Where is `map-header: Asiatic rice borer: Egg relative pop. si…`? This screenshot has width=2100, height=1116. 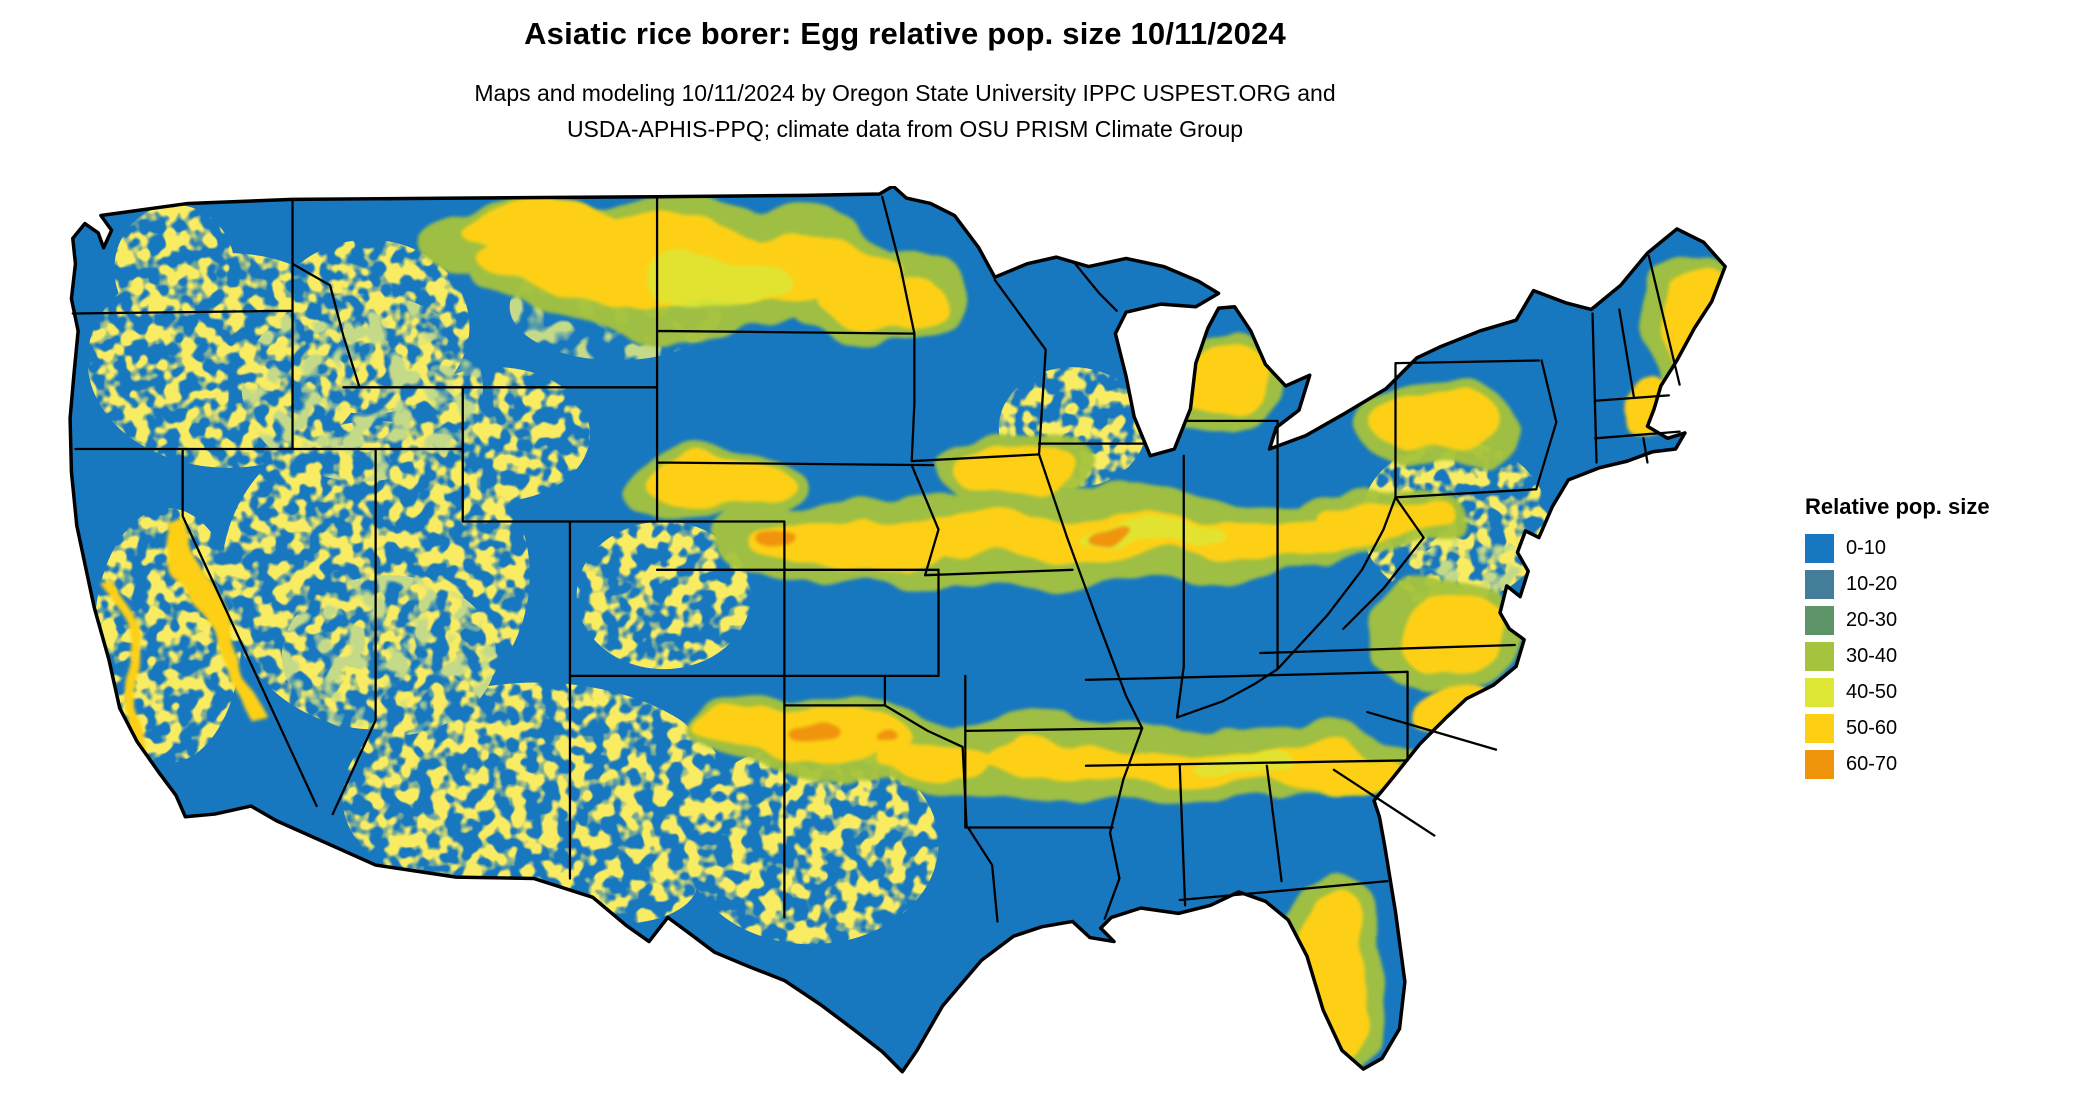 map-header: Asiatic rice borer: Egg relative pop. si… is located at coordinates (905, 81).